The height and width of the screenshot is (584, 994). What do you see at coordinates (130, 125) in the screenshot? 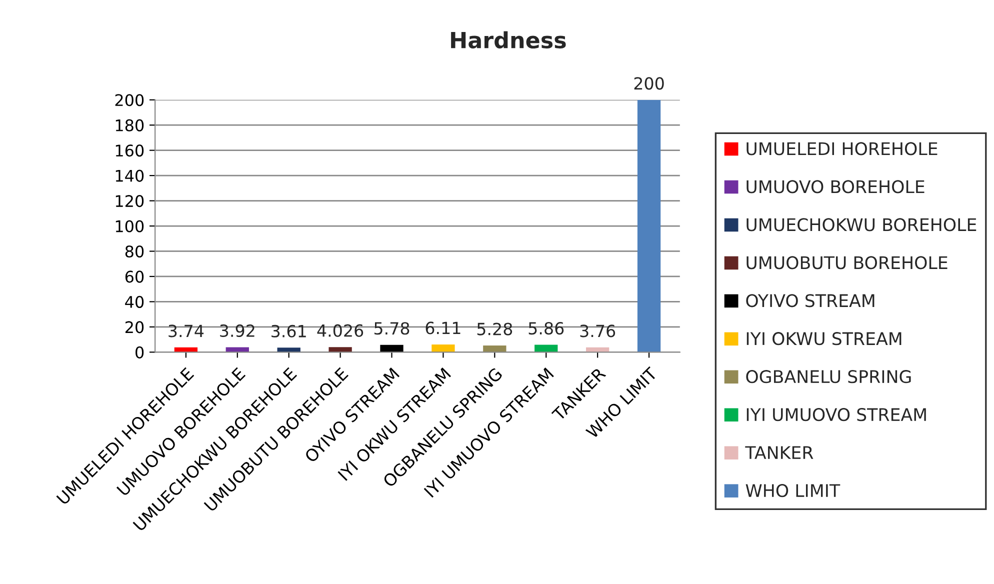
I see `y-tick-label: 180` at bounding box center [130, 125].